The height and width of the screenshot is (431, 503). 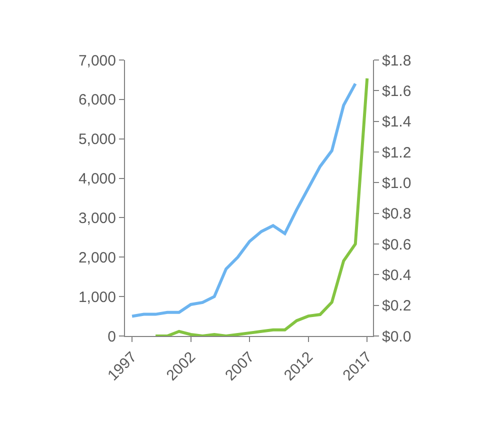 I want to click on y2-tick-label: $0.4, so click(x=397, y=275).